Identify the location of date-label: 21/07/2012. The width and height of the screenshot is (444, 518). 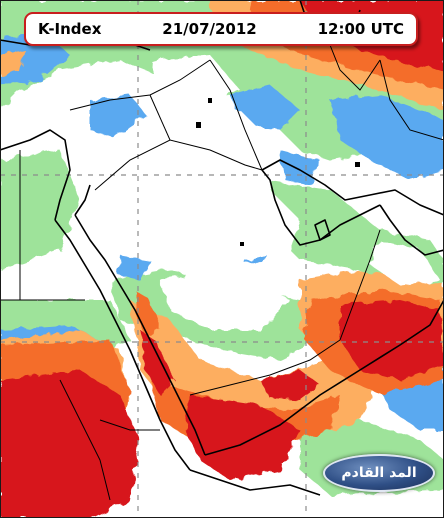
(209, 29).